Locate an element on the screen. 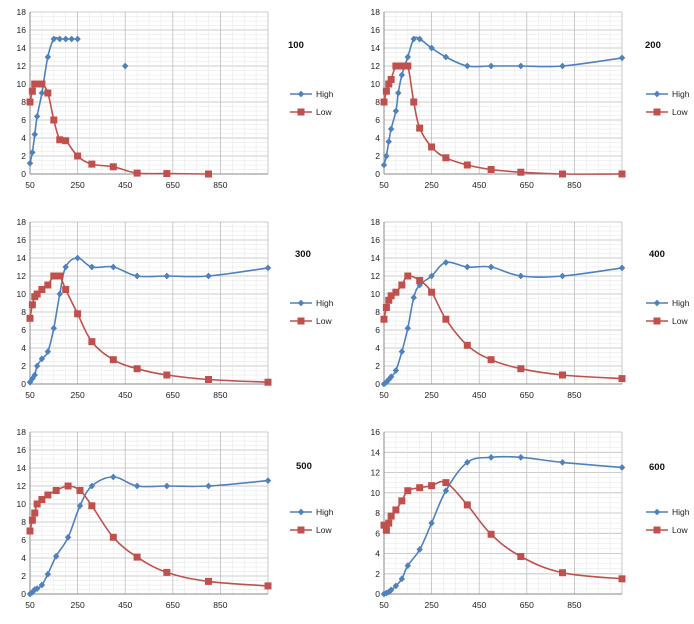 The height and width of the screenshot is (624, 694). chart-title: 100 is located at coordinates (296, 45).